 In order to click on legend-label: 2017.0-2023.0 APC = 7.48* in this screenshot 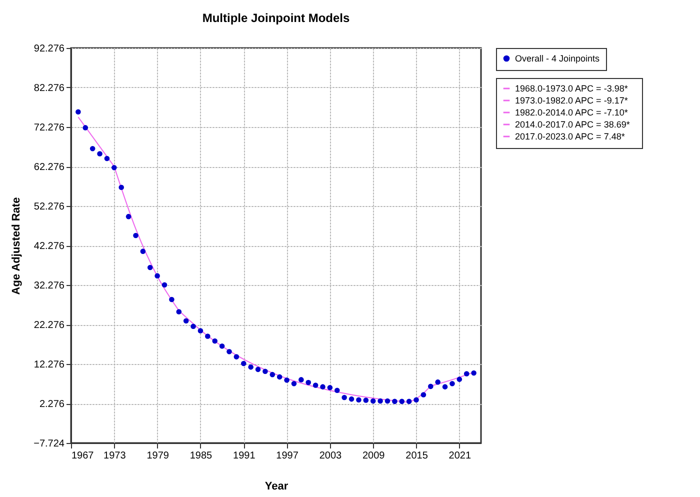, I will do `click(570, 137)`.